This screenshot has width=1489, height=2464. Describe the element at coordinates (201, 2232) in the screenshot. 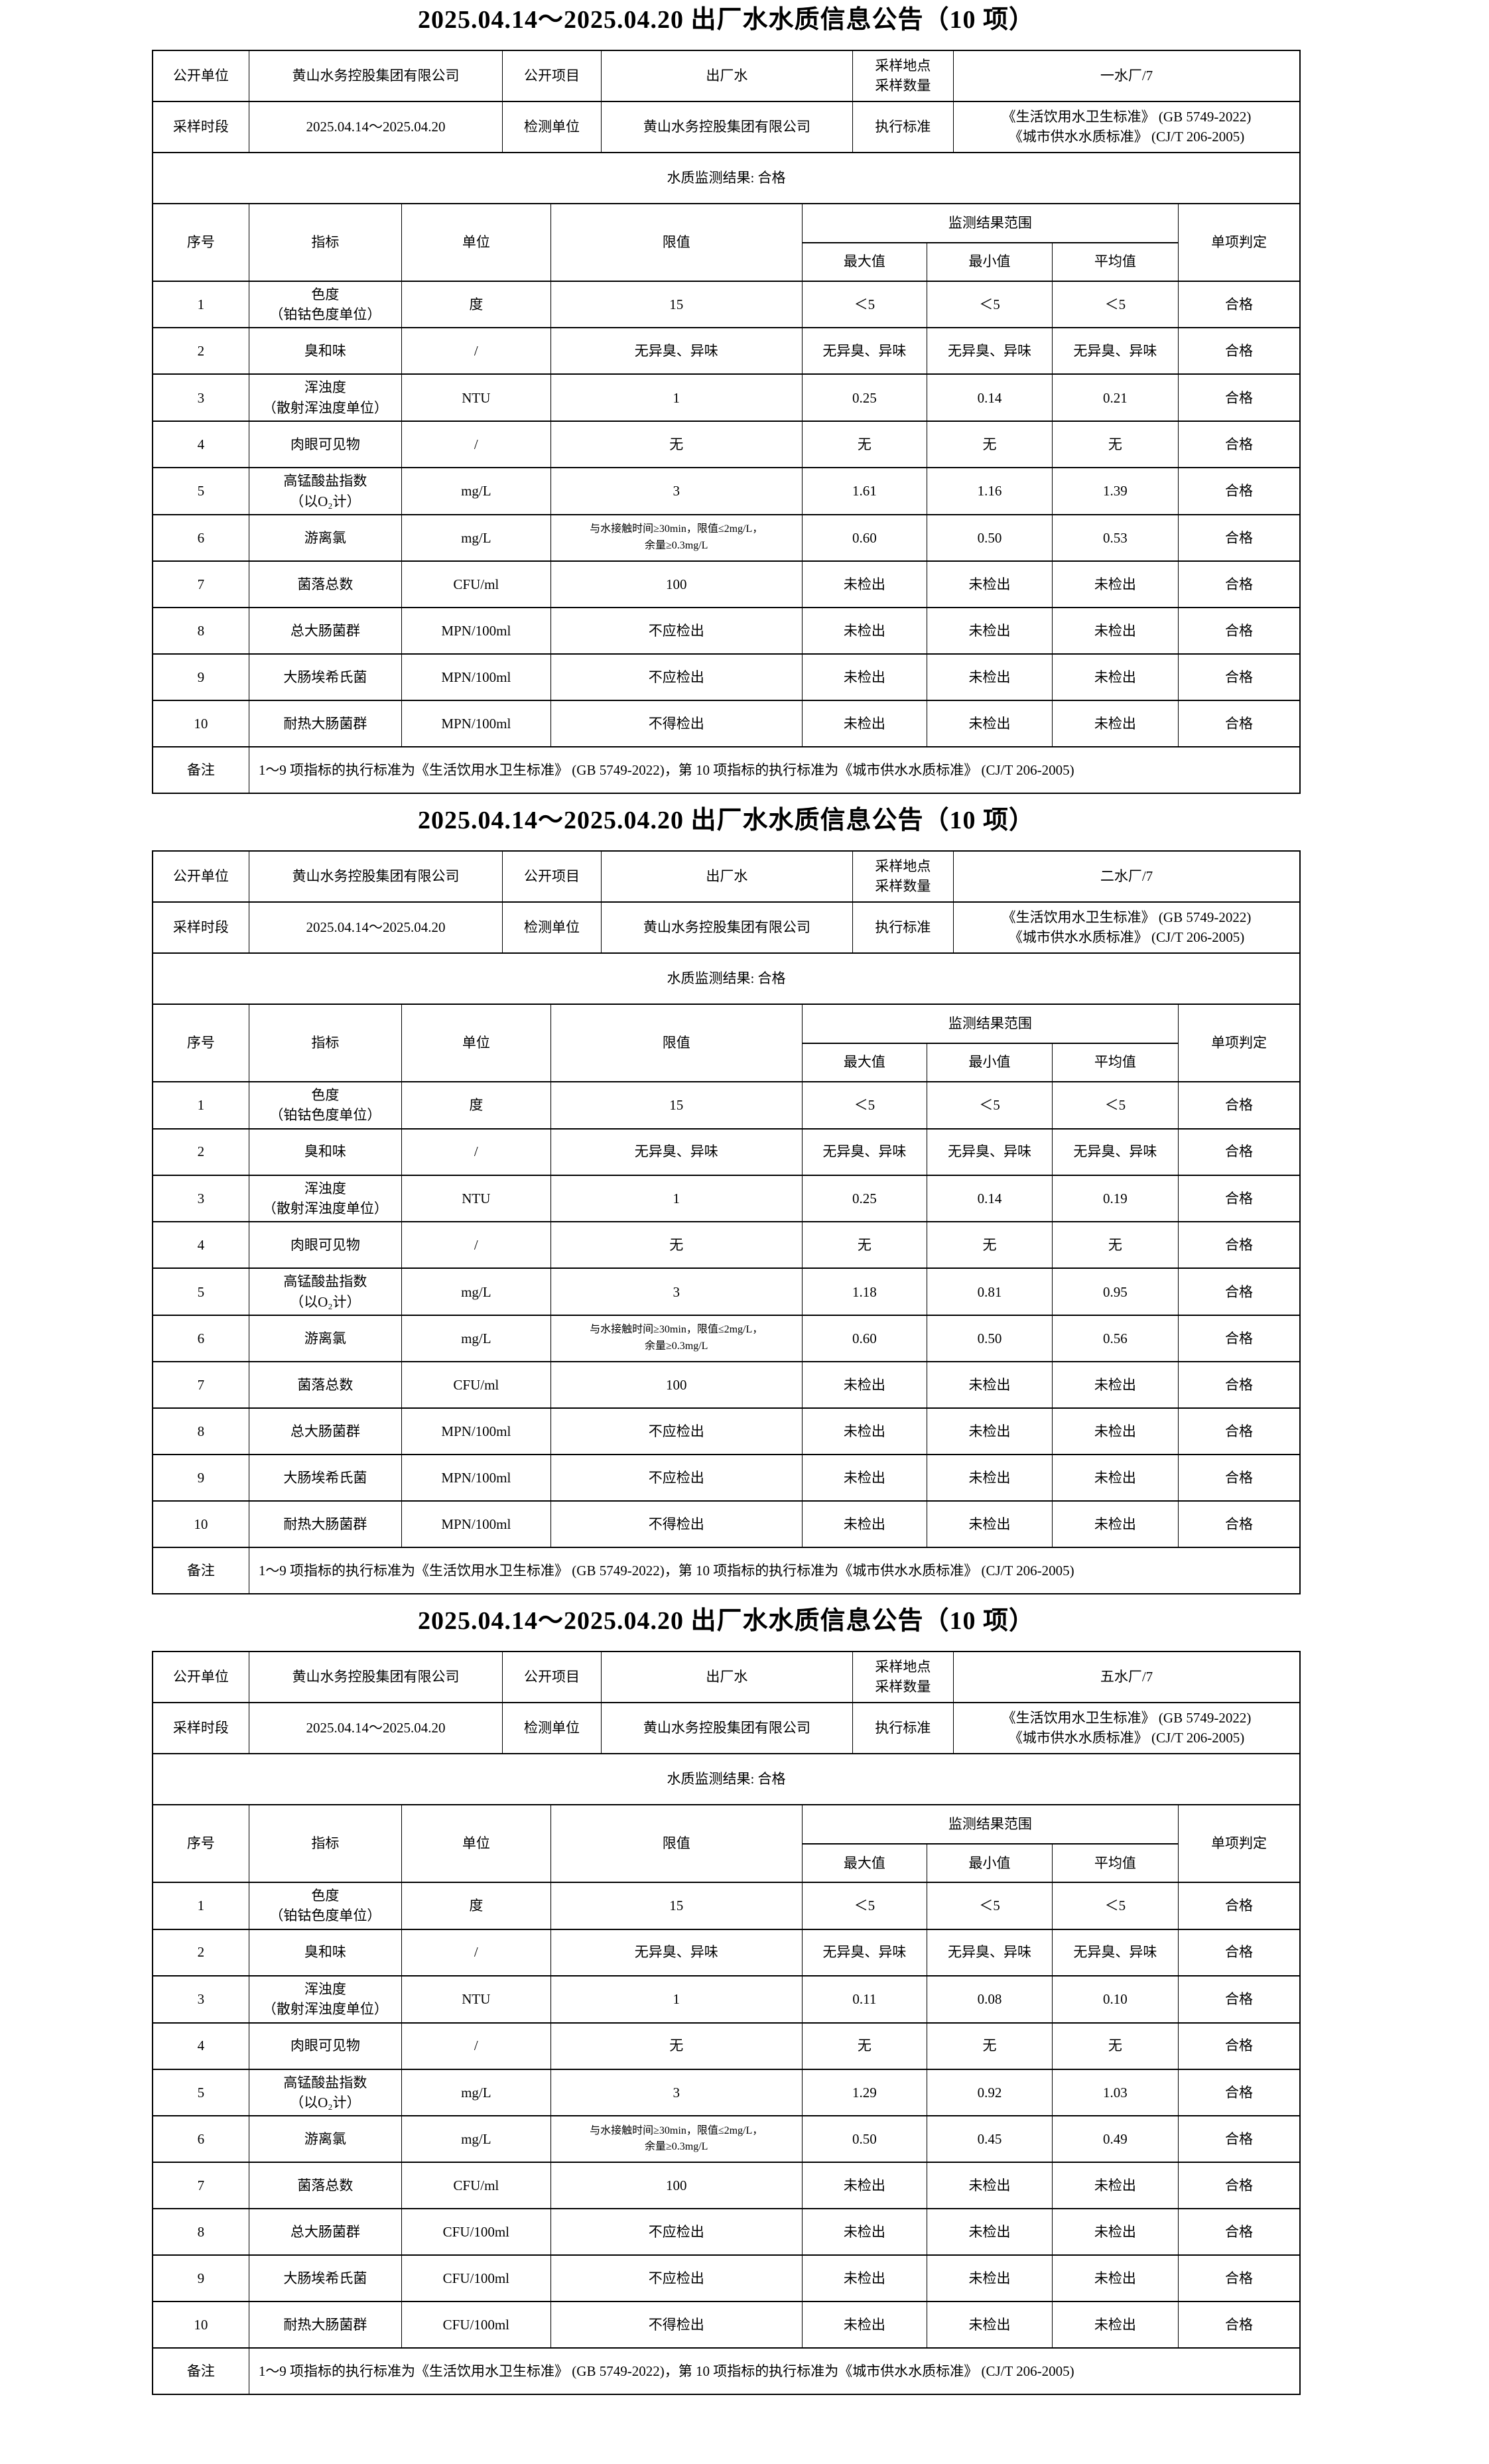

I see `cell-seq: 8` at that location.